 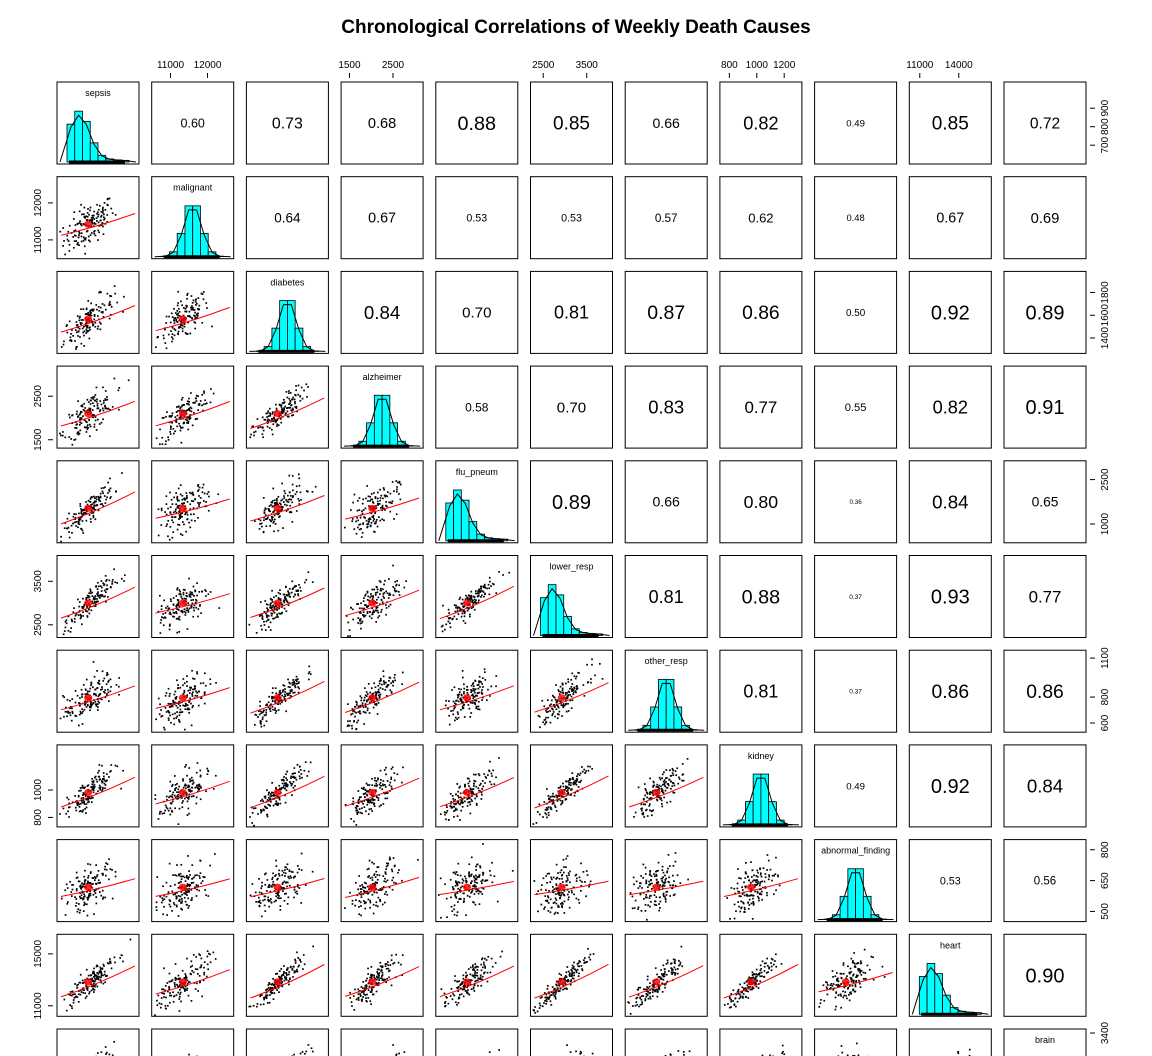 What do you see at coordinates (477, 975) in the screenshot?
I see `panel-r9-c4` at bounding box center [477, 975].